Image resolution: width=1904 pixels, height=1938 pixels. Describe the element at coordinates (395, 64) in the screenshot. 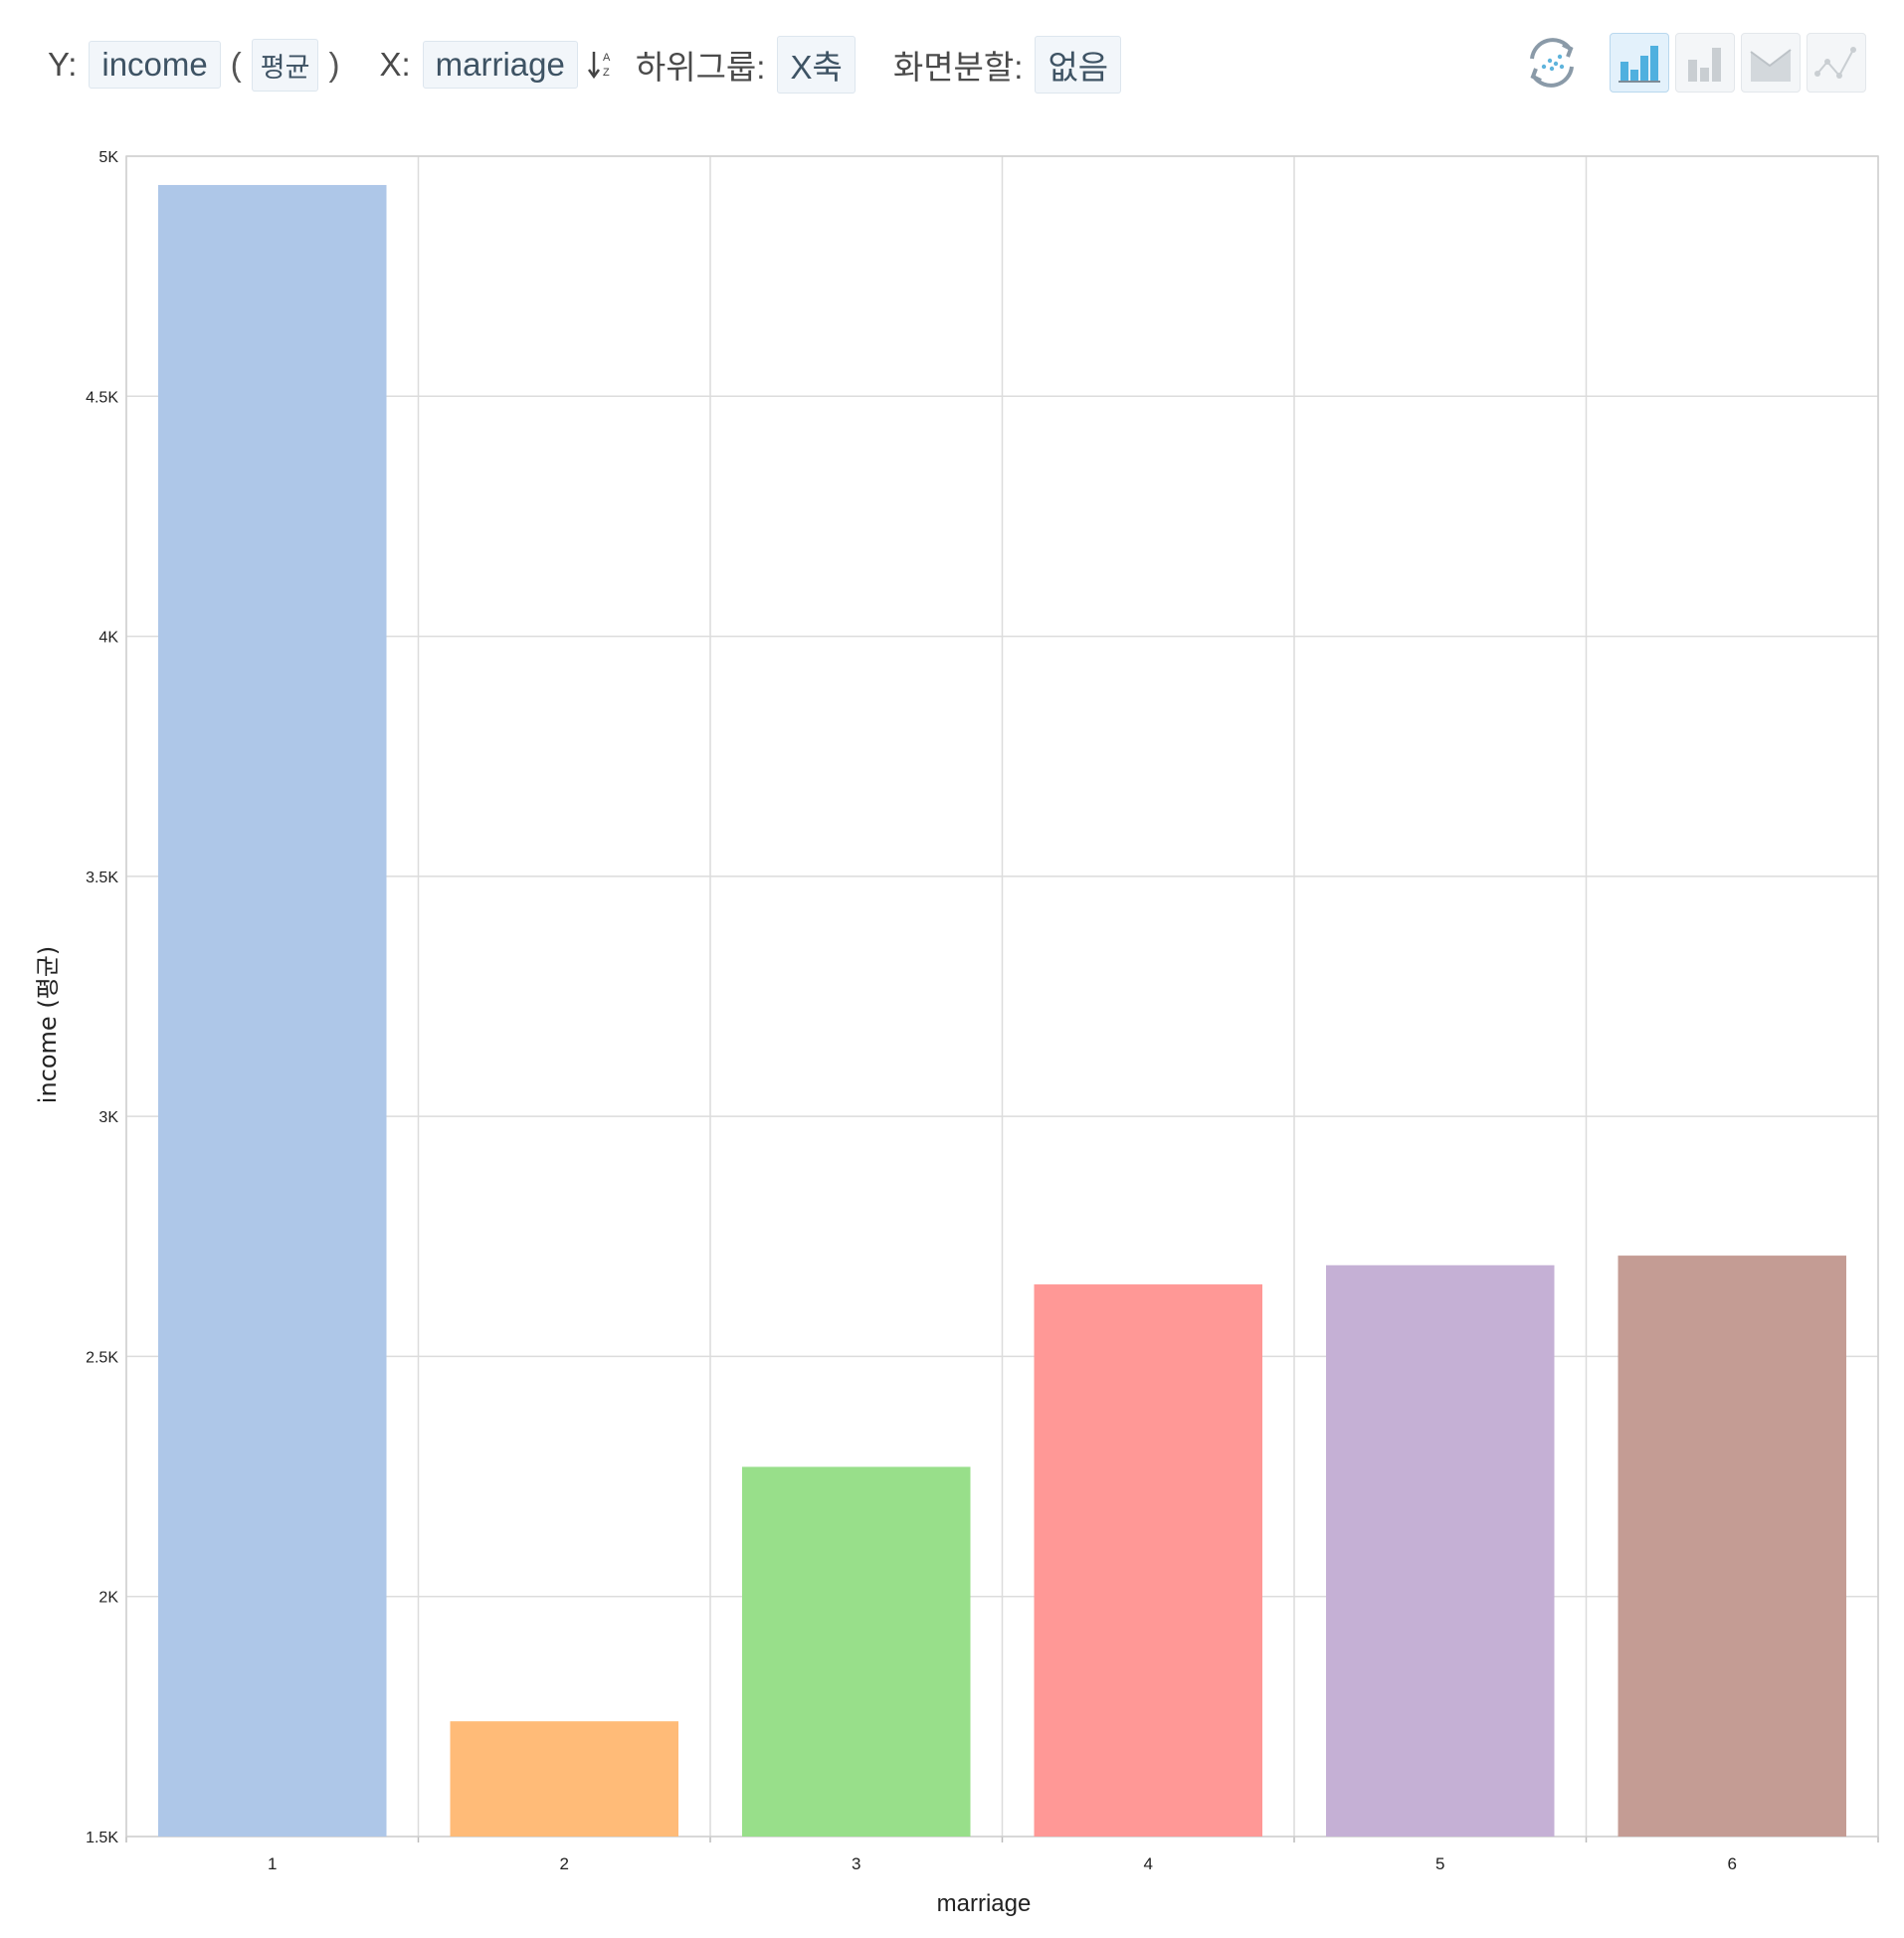

I see `x-axis-label: X:` at that location.